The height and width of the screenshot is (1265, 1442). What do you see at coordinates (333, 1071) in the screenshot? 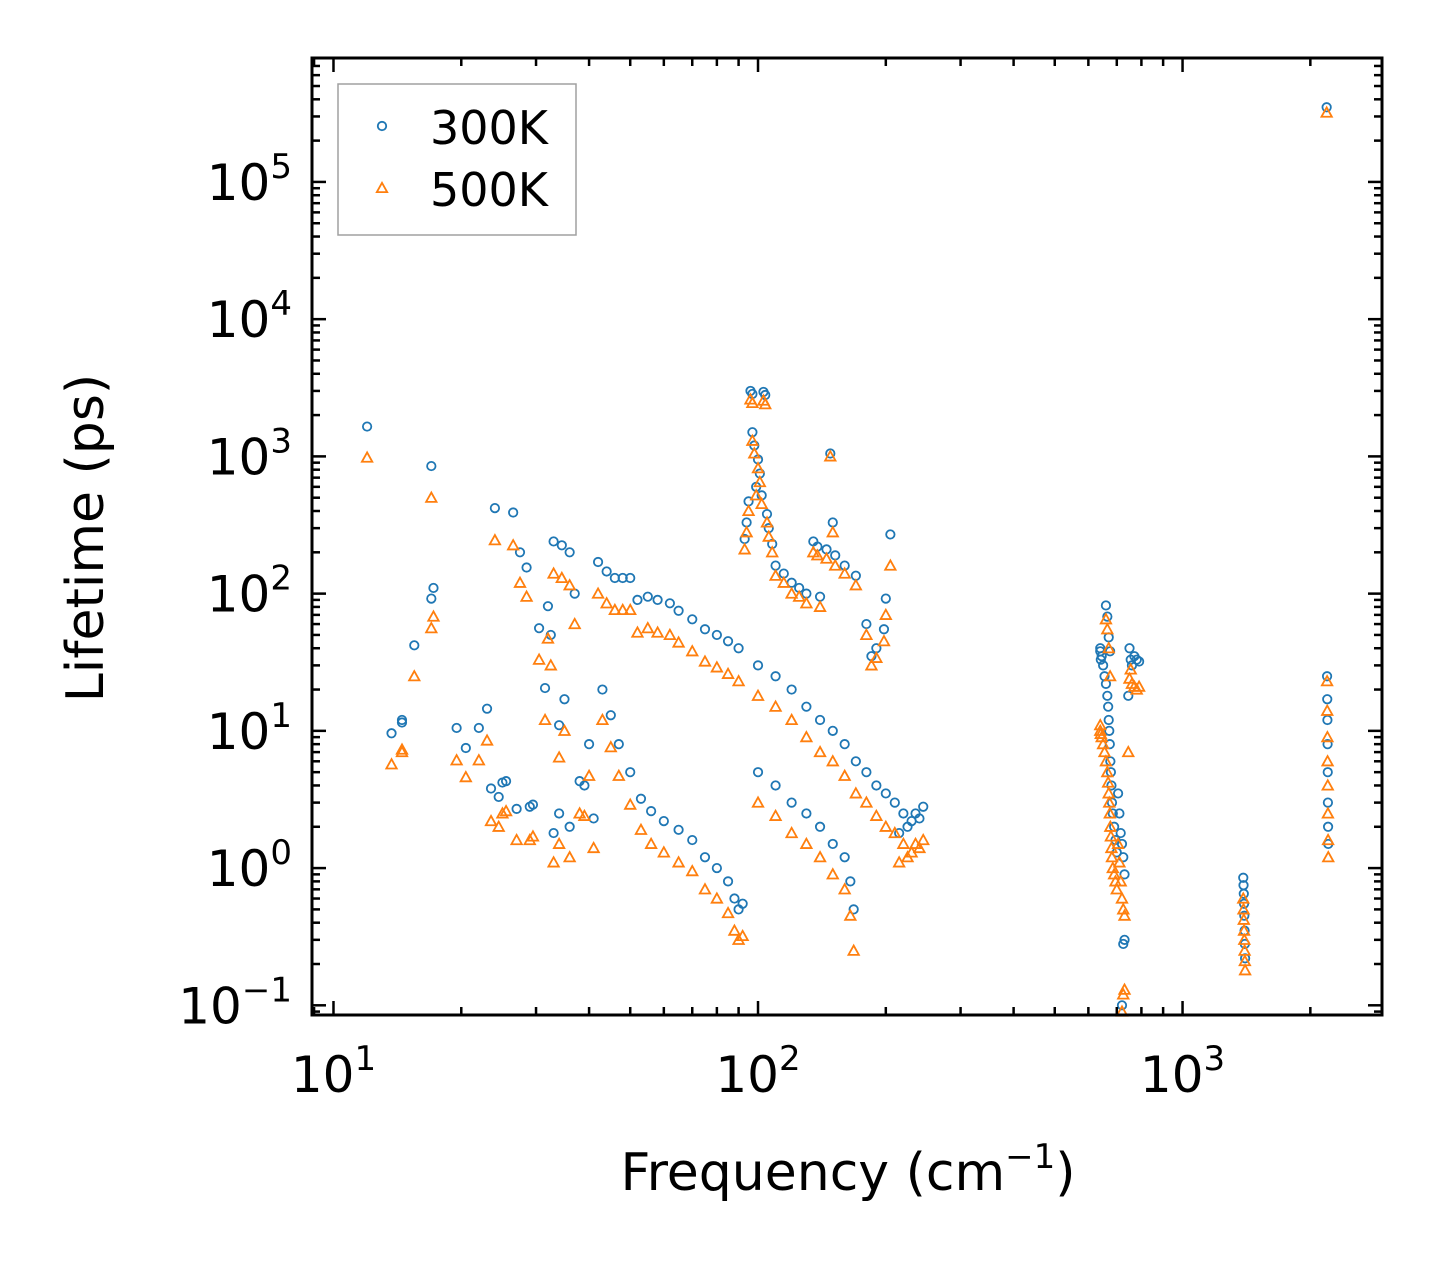
I see `x-tick-label: 101` at bounding box center [333, 1071].